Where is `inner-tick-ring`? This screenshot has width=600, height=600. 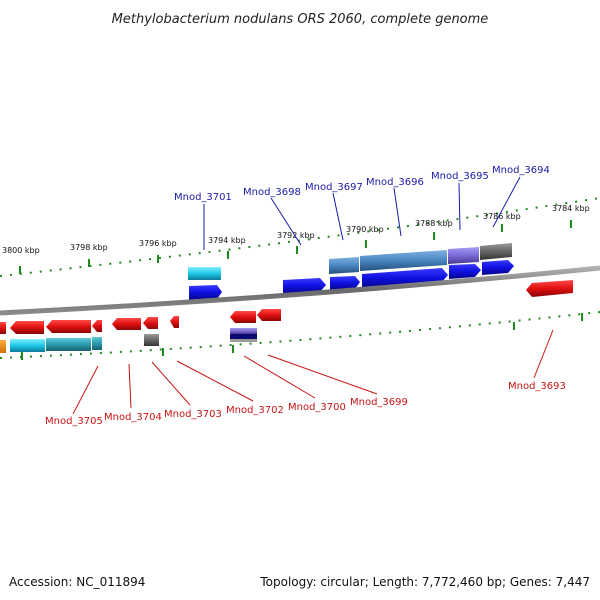 inner-tick-ring is located at coordinates (300, 335).